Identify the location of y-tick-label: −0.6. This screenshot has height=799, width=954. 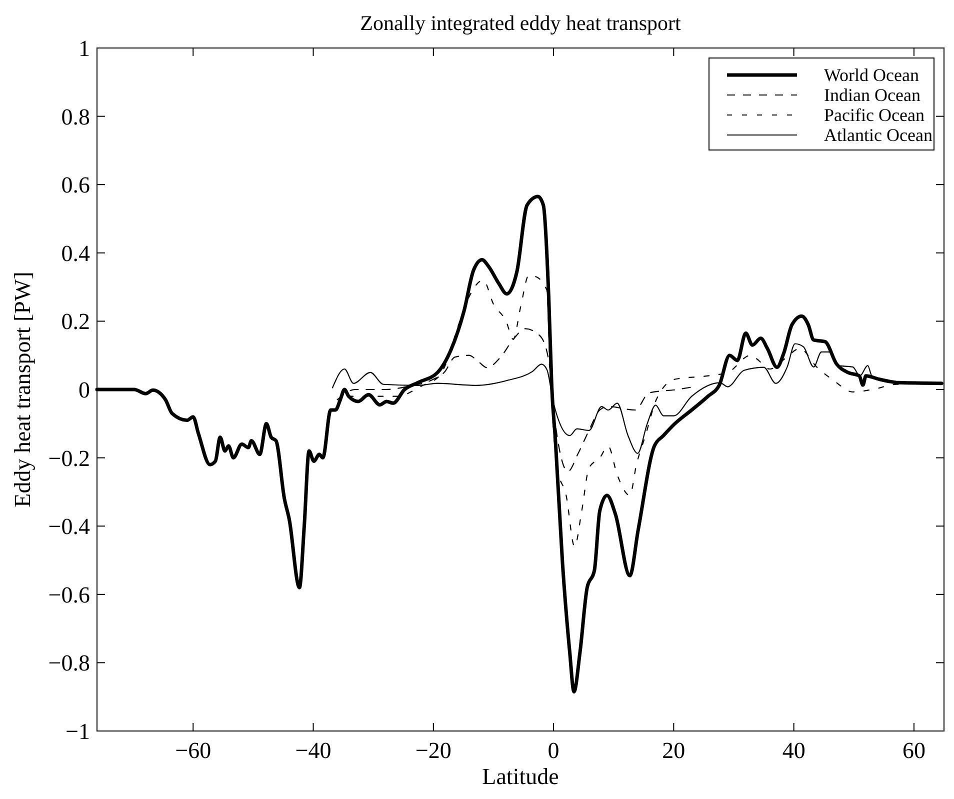
(69, 595).